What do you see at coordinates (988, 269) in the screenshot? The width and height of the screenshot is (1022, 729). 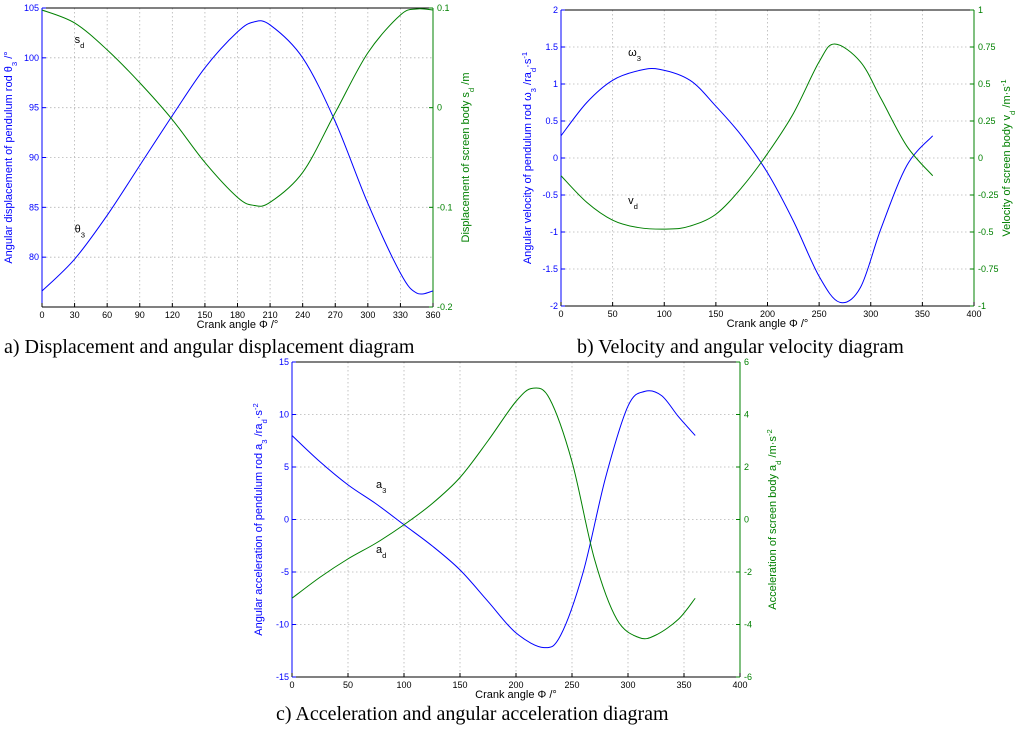 I see `y-right-tick-label: -0.75` at bounding box center [988, 269].